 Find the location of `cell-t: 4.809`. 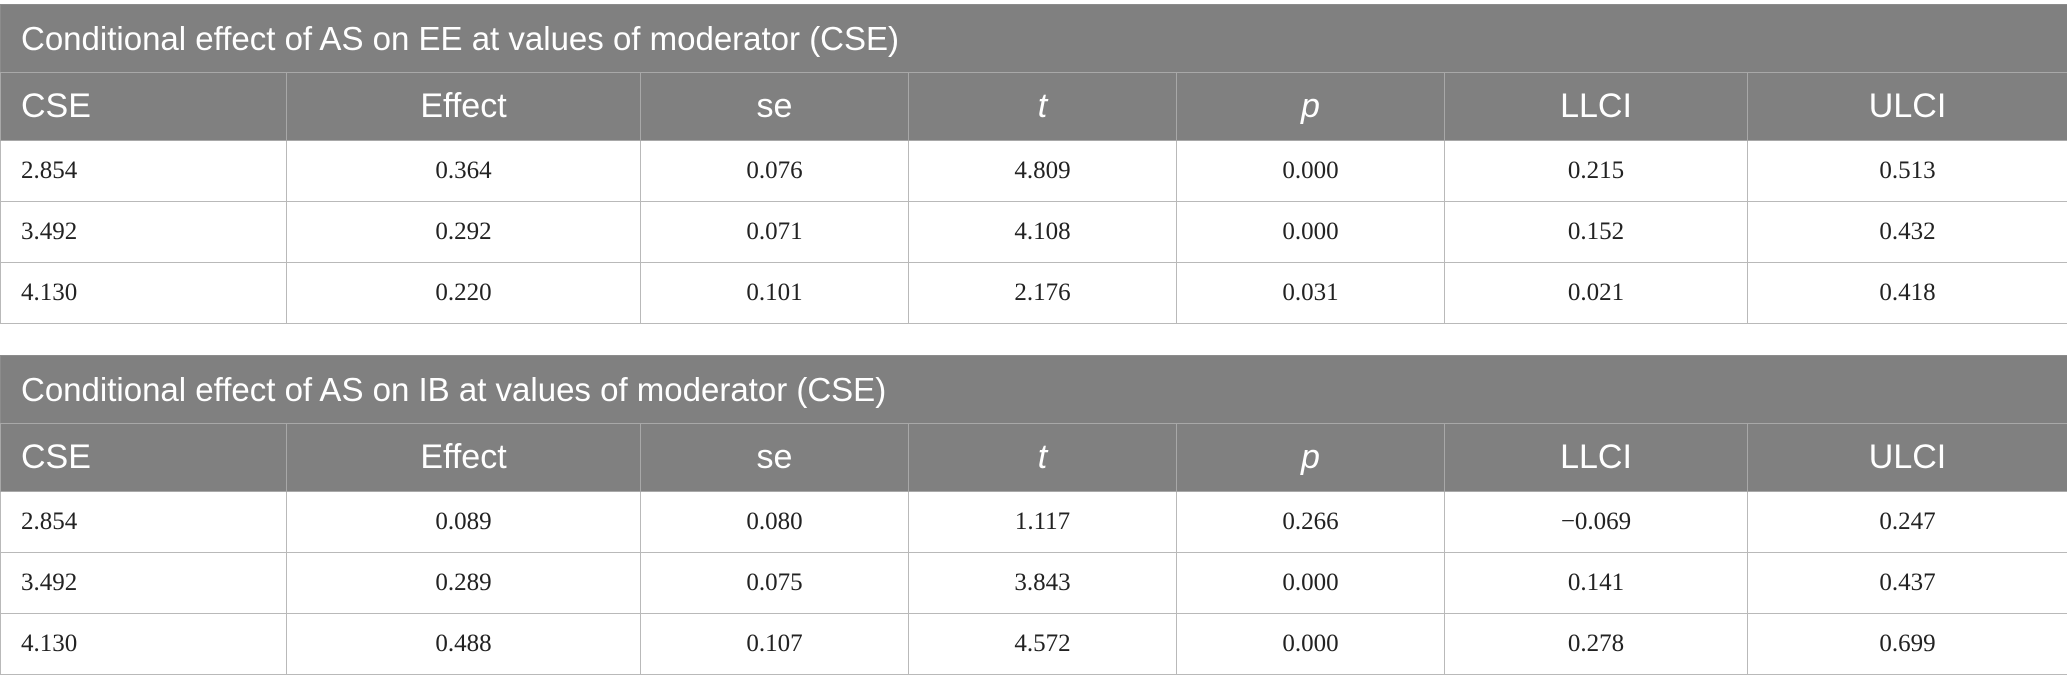

cell-t: 4.809 is located at coordinates (1042, 171).